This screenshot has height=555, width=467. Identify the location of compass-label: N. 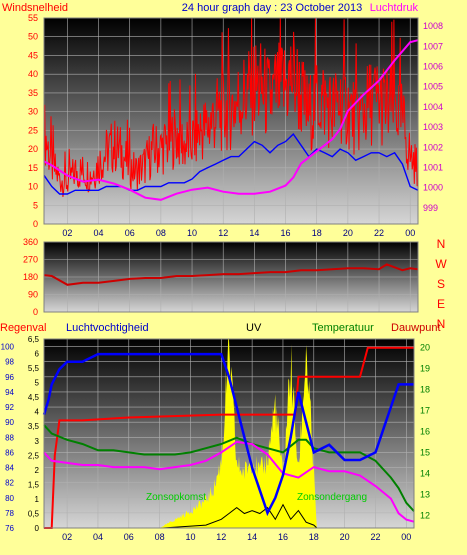
(441, 244).